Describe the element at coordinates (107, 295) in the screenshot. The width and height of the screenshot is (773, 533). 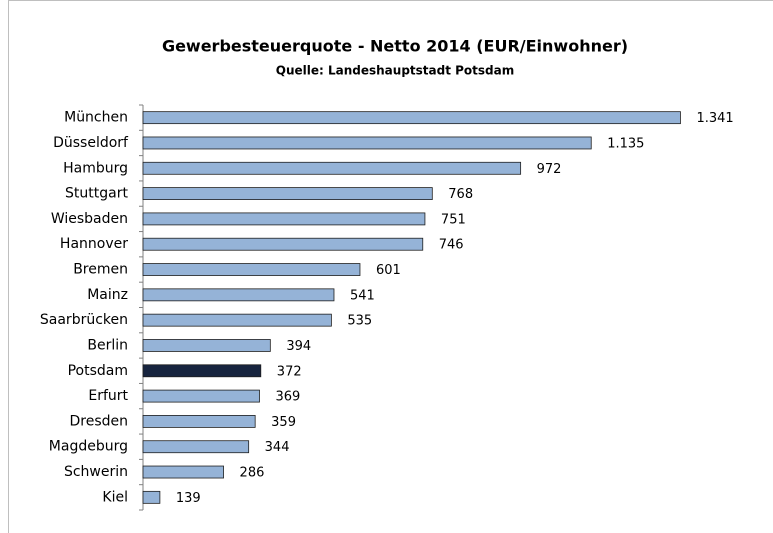
I see `y-tick-label: Mainz` at that location.